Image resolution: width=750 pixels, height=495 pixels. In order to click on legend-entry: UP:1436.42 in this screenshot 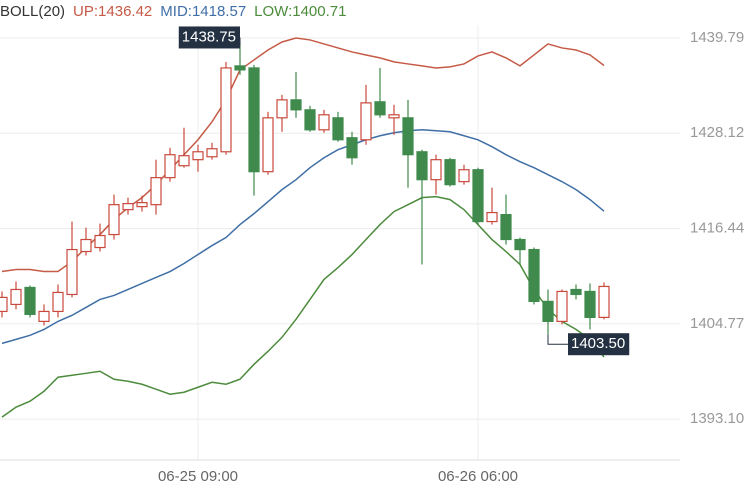, I will do `click(112, 11)`.